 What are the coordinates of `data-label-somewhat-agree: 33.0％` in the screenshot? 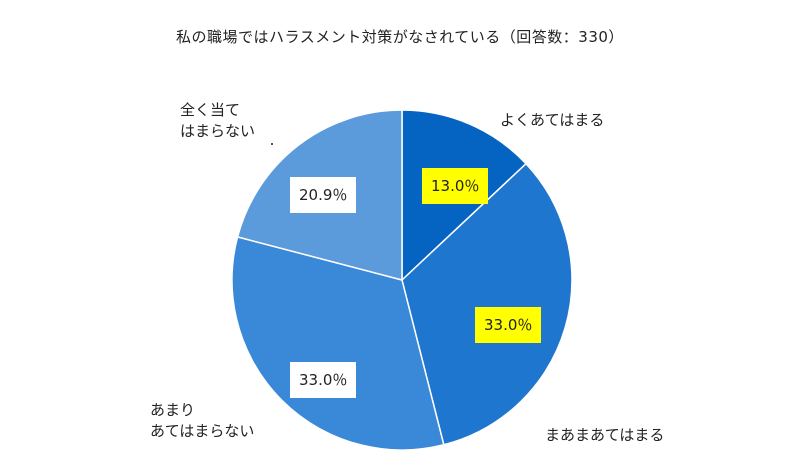 It's located at (508, 325).